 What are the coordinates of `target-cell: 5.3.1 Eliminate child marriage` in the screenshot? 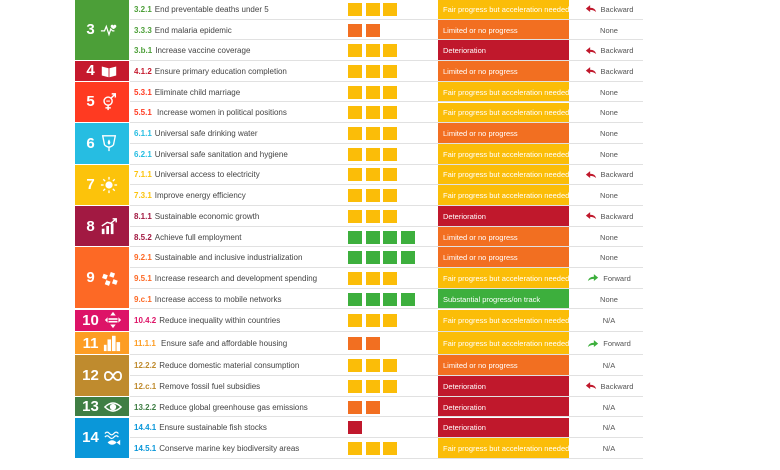 It's located at (187, 92).